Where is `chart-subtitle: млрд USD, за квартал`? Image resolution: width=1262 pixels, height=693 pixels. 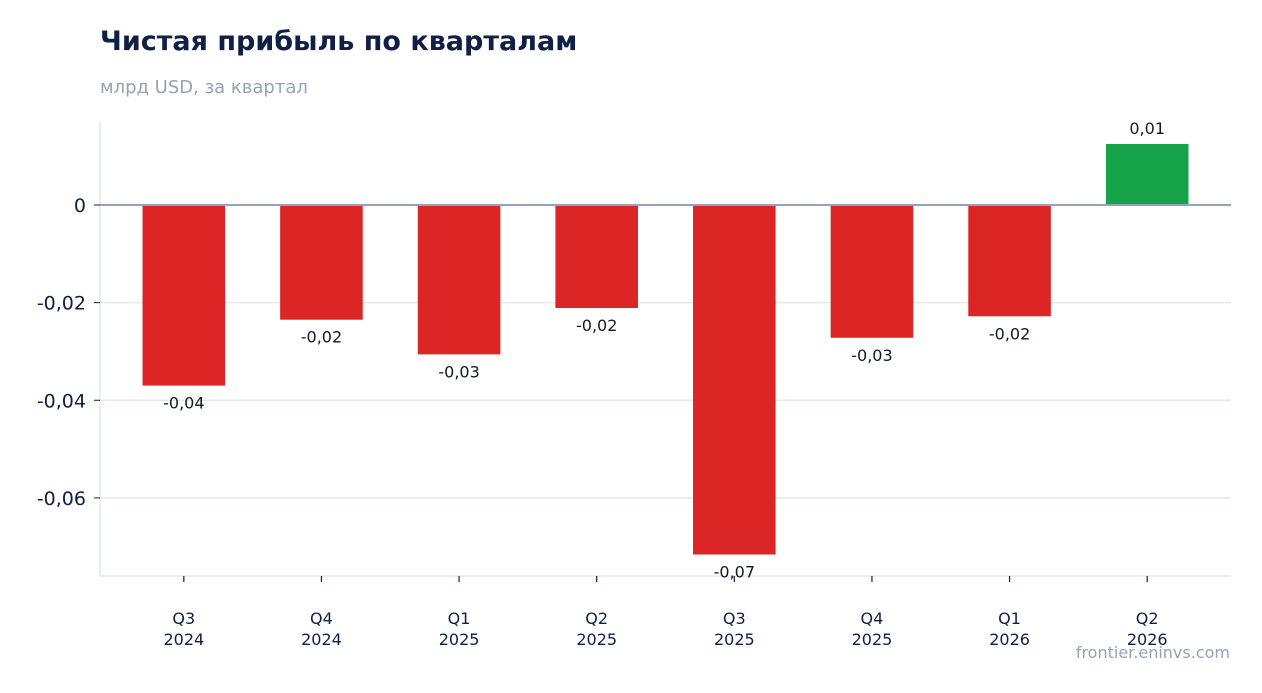 chart-subtitle: млрд USD, за квартал is located at coordinates (204, 87).